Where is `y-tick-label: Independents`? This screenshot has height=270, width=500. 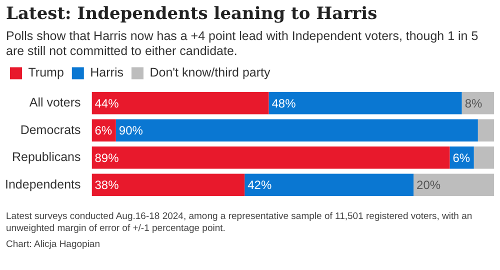 y-tick-label: Independents is located at coordinates (42, 184).